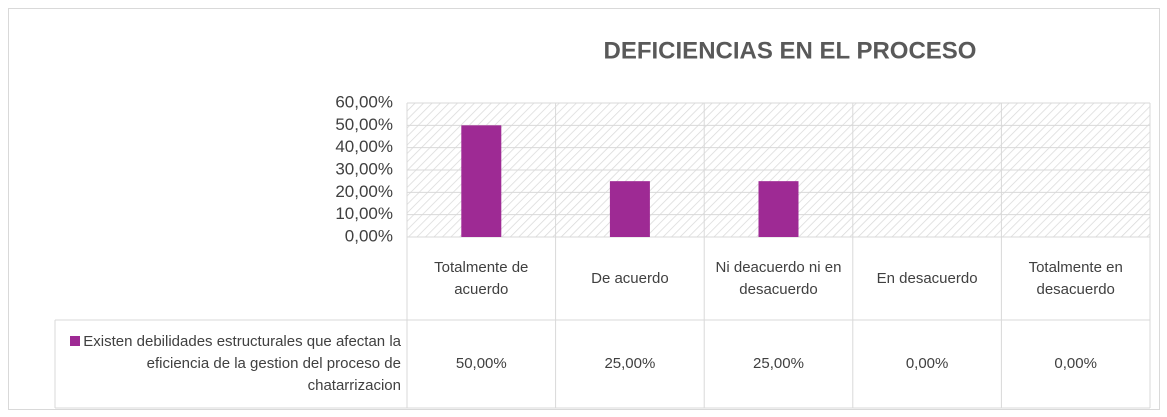 The height and width of the screenshot is (417, 1167). I want to click on chart-title: DEFICIENCIAS EN EL PROCESO, so click(790, 50).